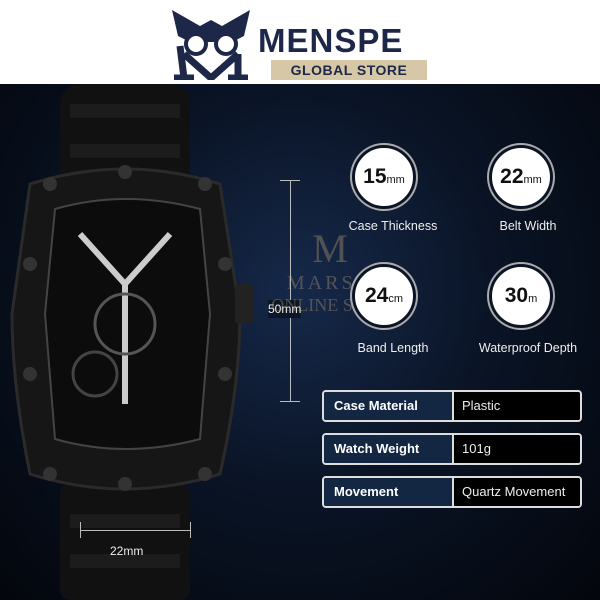 The image size is (600, 600). I want to click on belt-width-label: Belt Width, so click(528, 226).